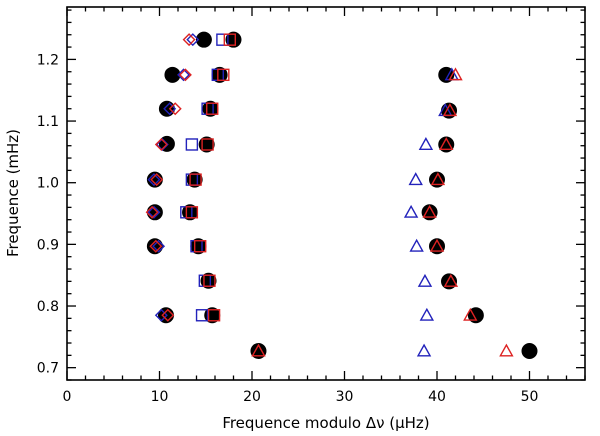 The height and width of the screenshot is (436, 600). I want to click on x-tick-label: 50, so click(530, 397).